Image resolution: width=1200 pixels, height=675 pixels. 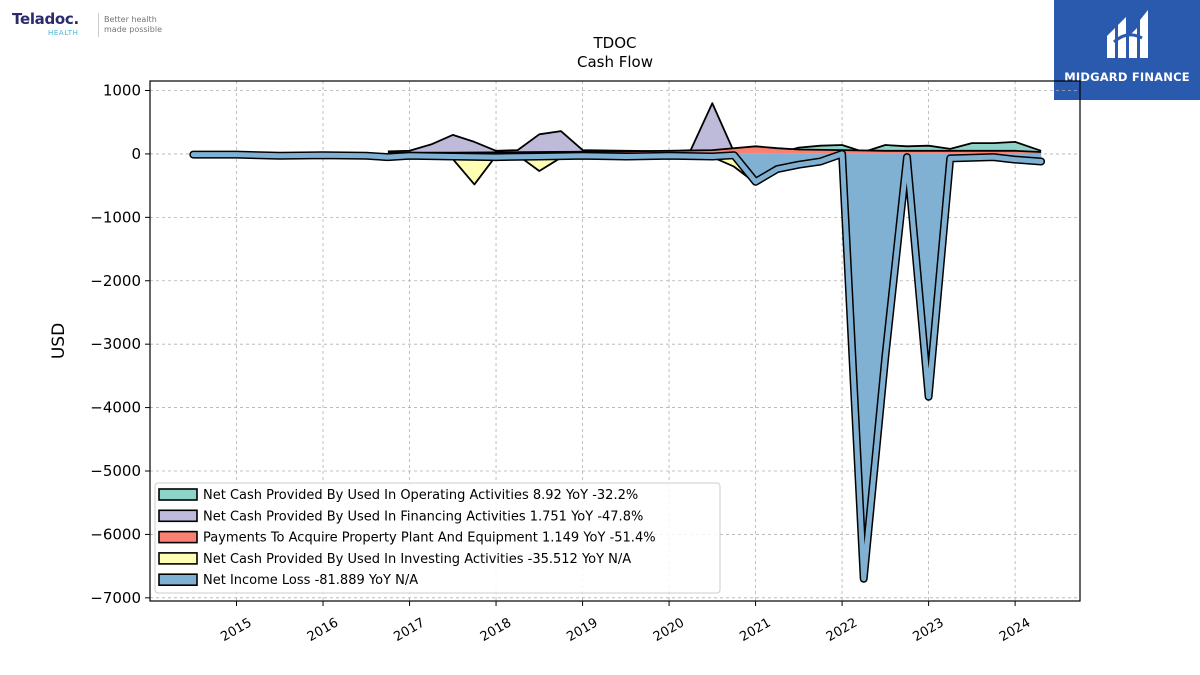 I want to click on x-tick-label: 2020, so click(x=669, y=630).